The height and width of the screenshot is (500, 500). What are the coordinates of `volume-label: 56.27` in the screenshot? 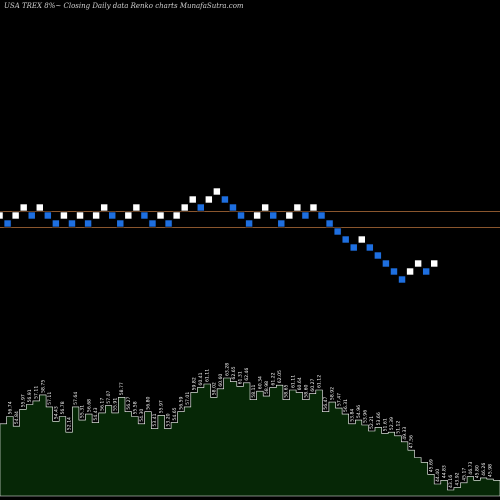 It's located at (129, 402).